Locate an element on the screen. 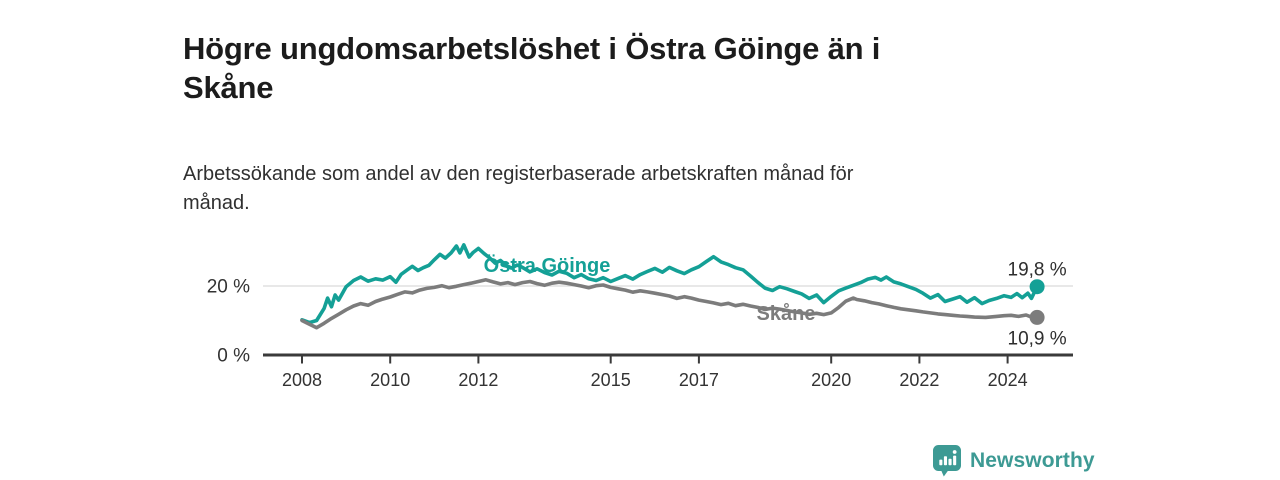 This screenshot has height=480, width=1280. x-axis-tick-label-2015: 2015 is located at coordinates (611, 380).